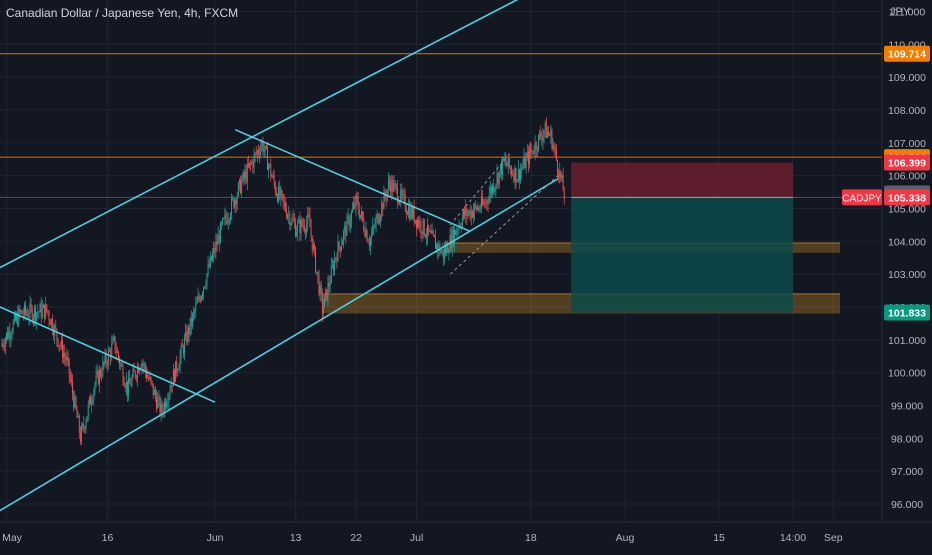 The width and height of the screenshot is (932, 555). What do you see at coordinates (907, 505) in the screenshot?
I see `y-tick-label: 96.000` at bounding box center [907, 505].